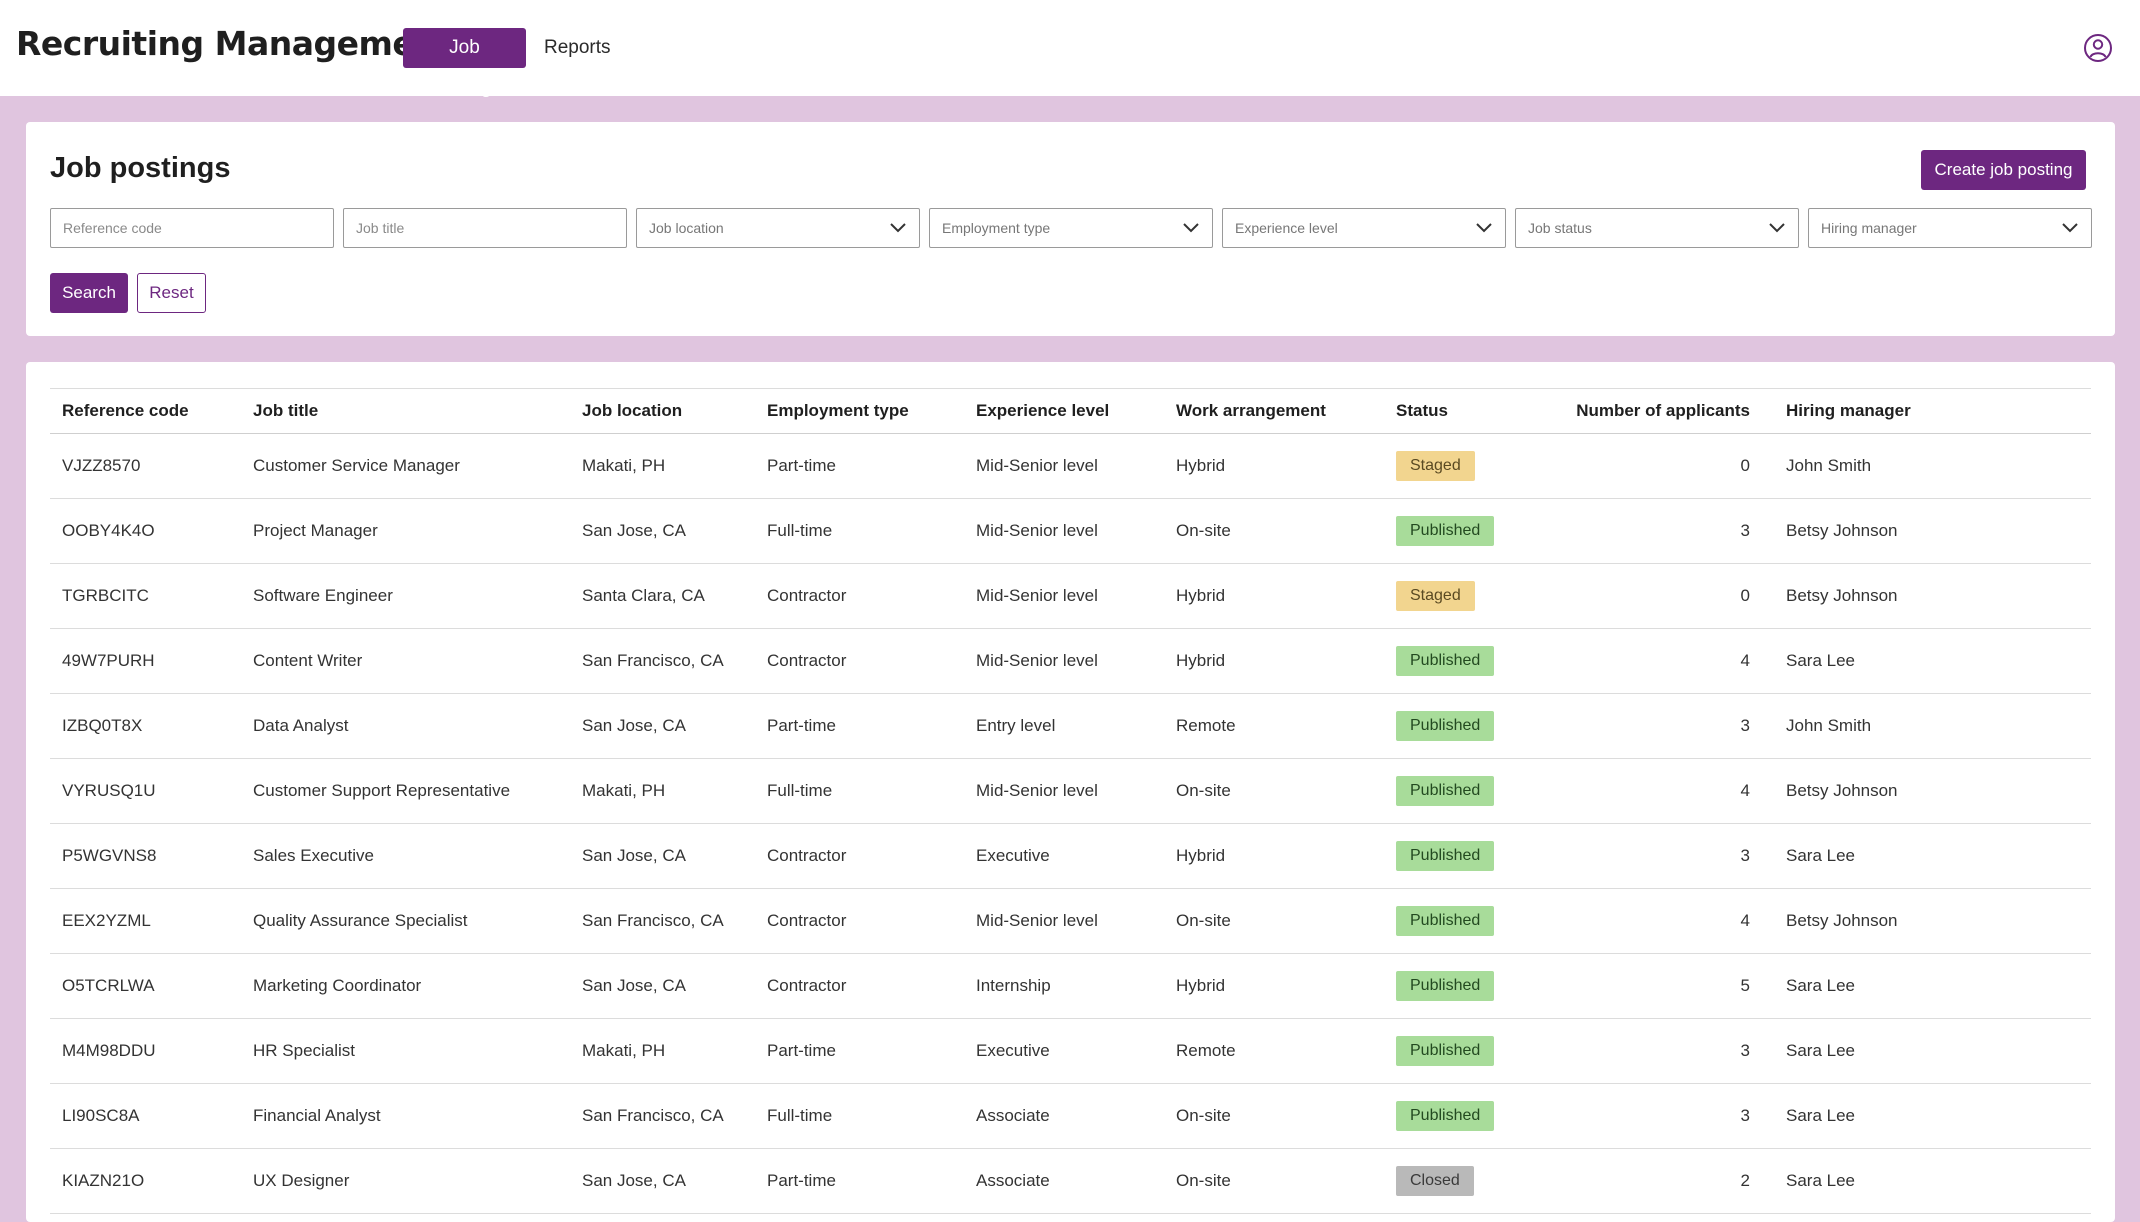 The image size is (2140, 1222). I want to click on job-title-input, so click(485, 228).